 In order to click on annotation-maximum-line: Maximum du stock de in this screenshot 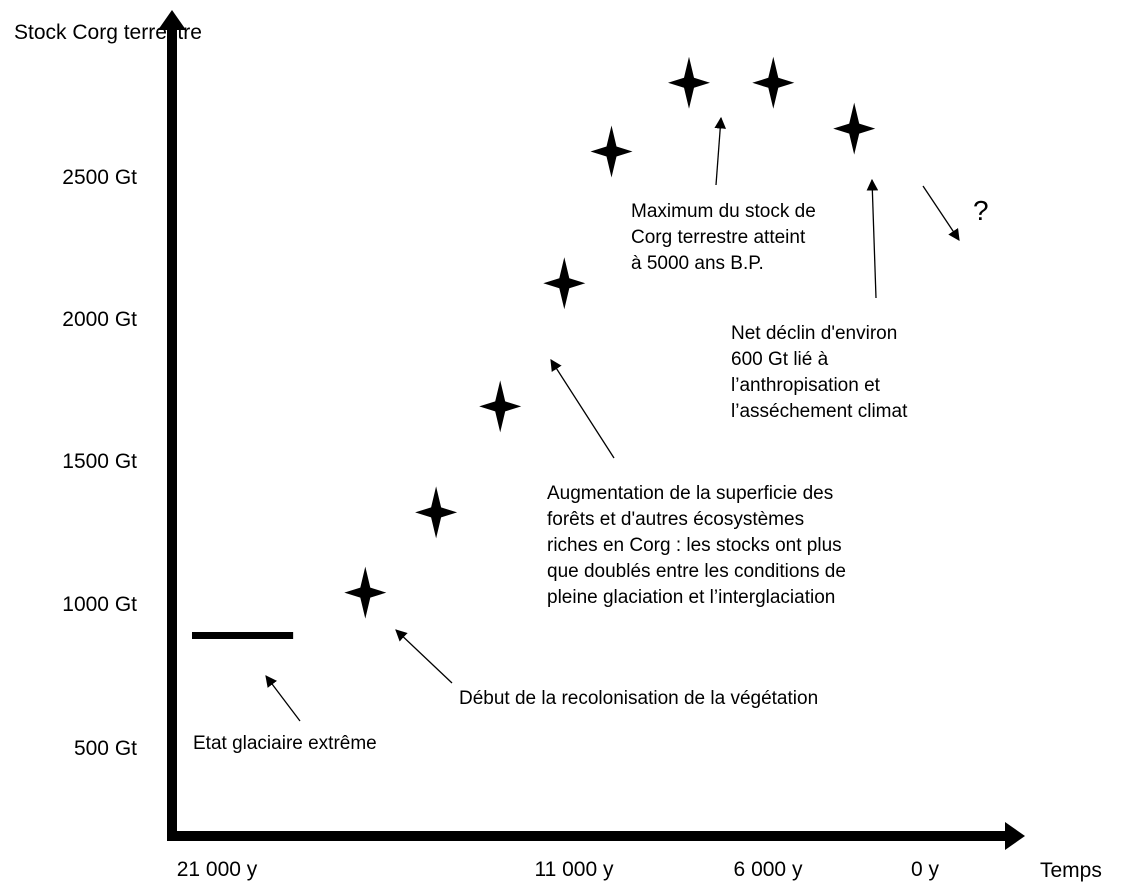, I will do `click(723, 211)`.